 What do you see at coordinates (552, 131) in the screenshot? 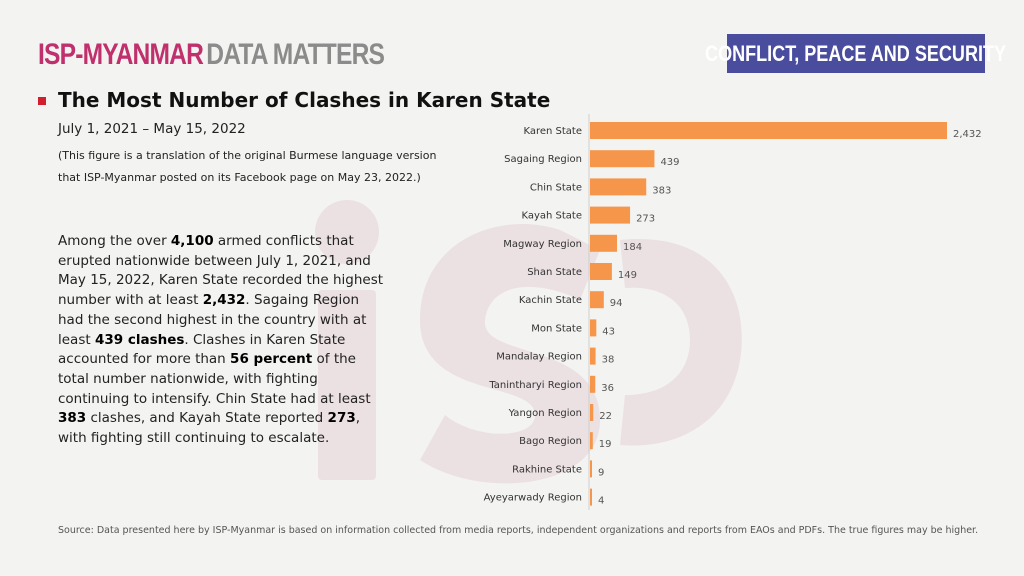
I see `category-label: Karen State` at bounding box center [552, 131].